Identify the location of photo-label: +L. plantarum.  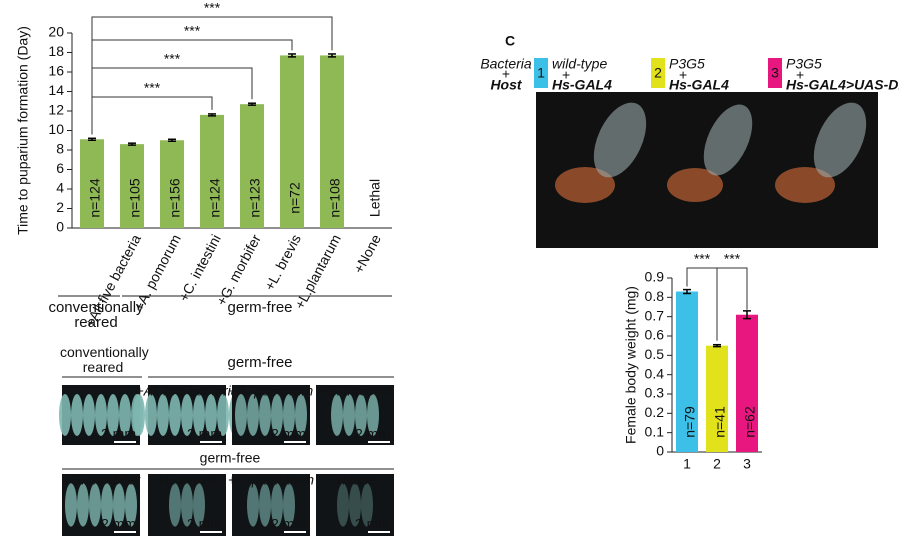
(271, 480).